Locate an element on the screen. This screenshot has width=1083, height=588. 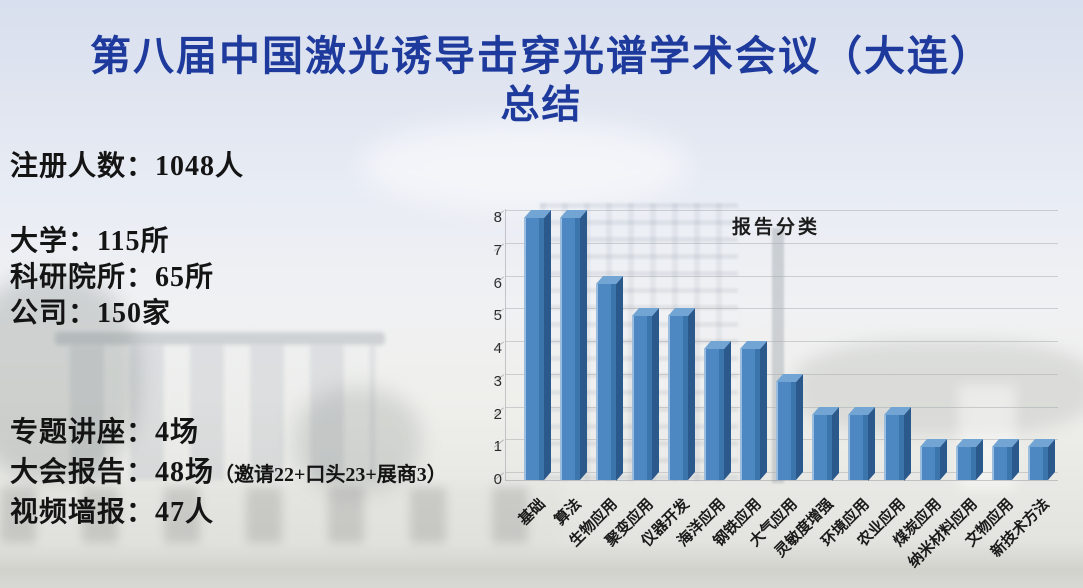
tree-silhouette-left is located at coordinates (70, 377).